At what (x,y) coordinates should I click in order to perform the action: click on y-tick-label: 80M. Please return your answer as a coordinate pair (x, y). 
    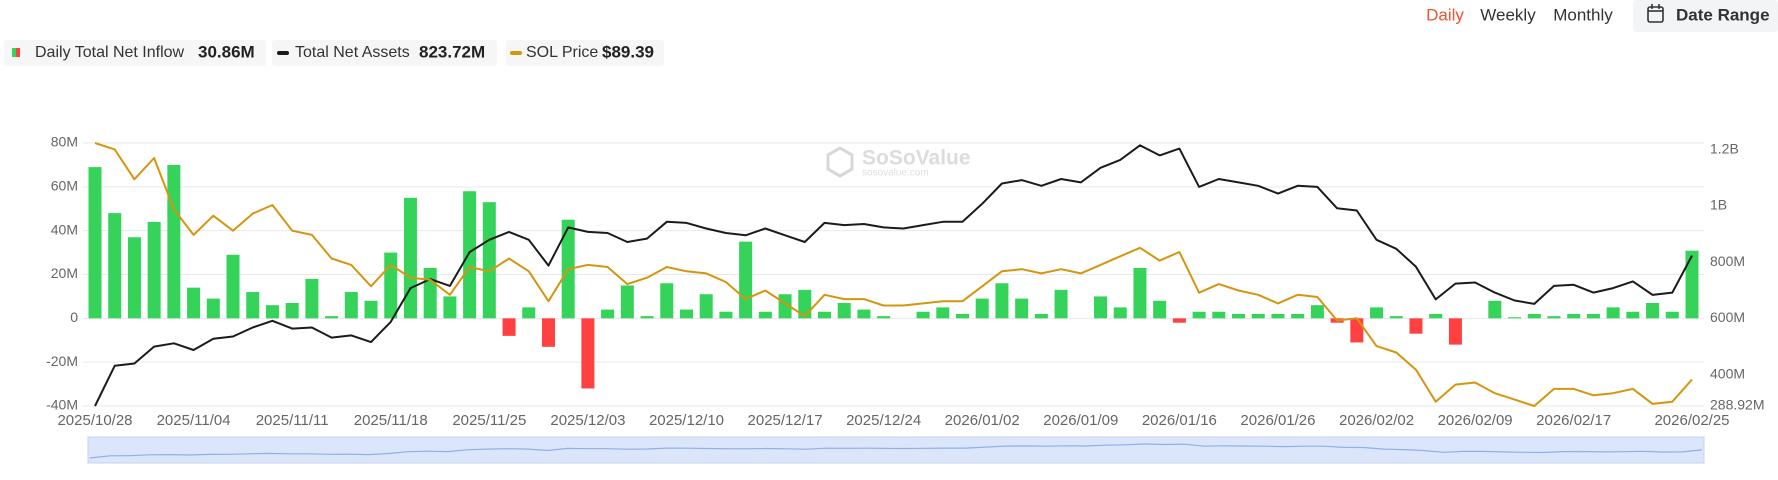
    Looking at the image, I should click on (64, 142).